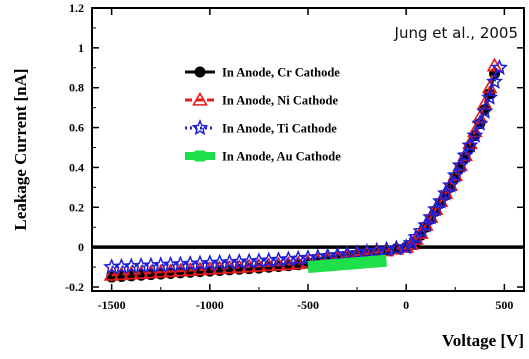  Describe the element at coordinates (76, 207) in the screenshot. I see `y-tick-label: 0.2` at that location.